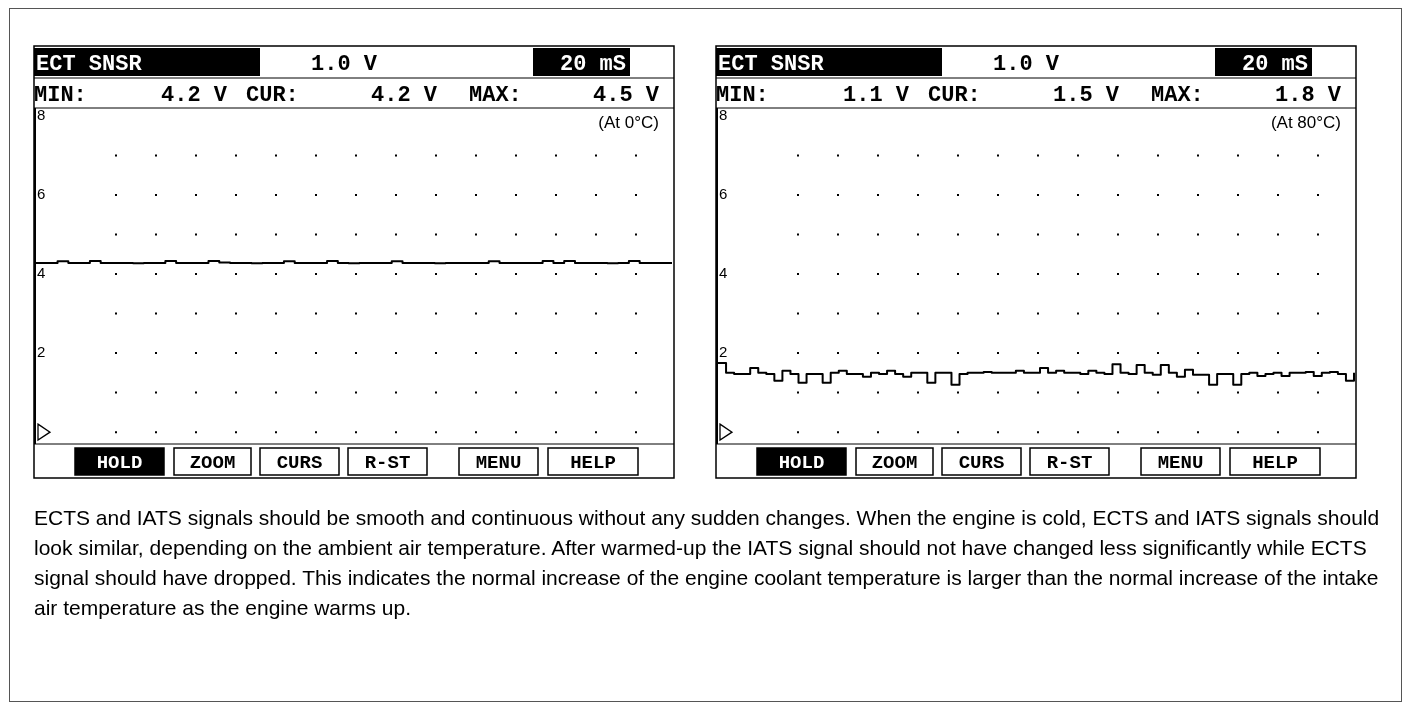  I want to click on annotation: 4.5 V, so click(626, 95).